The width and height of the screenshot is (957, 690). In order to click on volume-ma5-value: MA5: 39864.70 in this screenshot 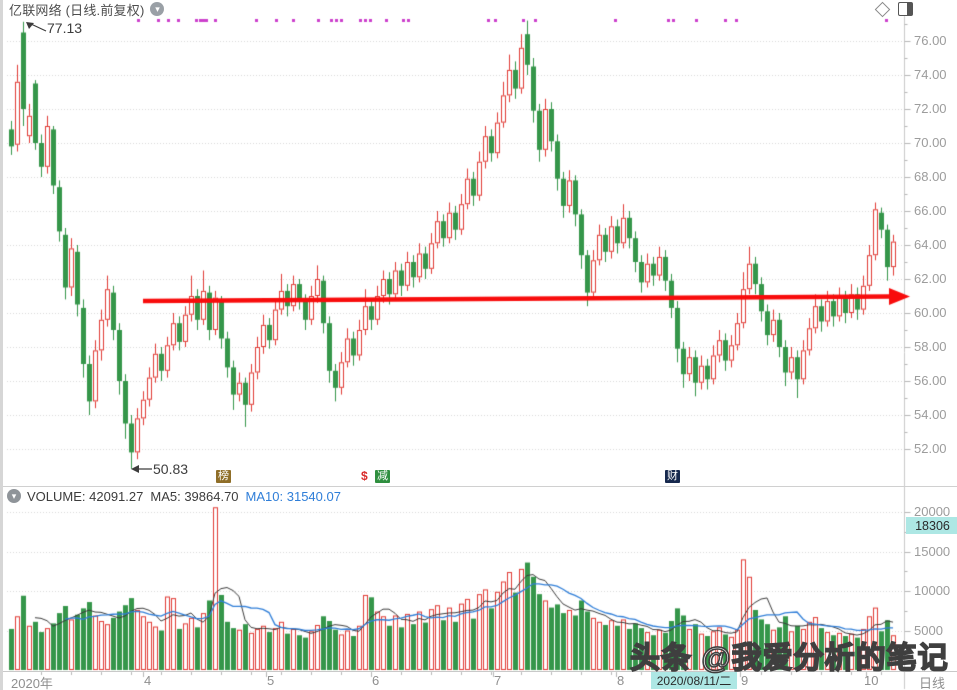, I will do `click(194, 496)`.